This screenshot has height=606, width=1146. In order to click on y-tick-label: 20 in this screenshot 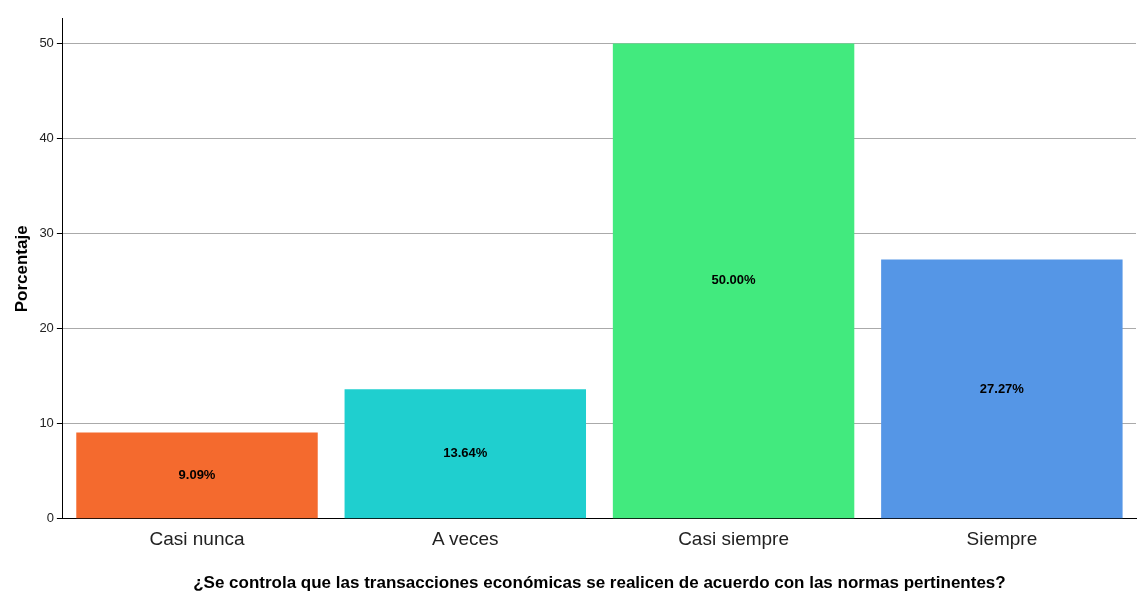, I will do `click(46, 328)`.